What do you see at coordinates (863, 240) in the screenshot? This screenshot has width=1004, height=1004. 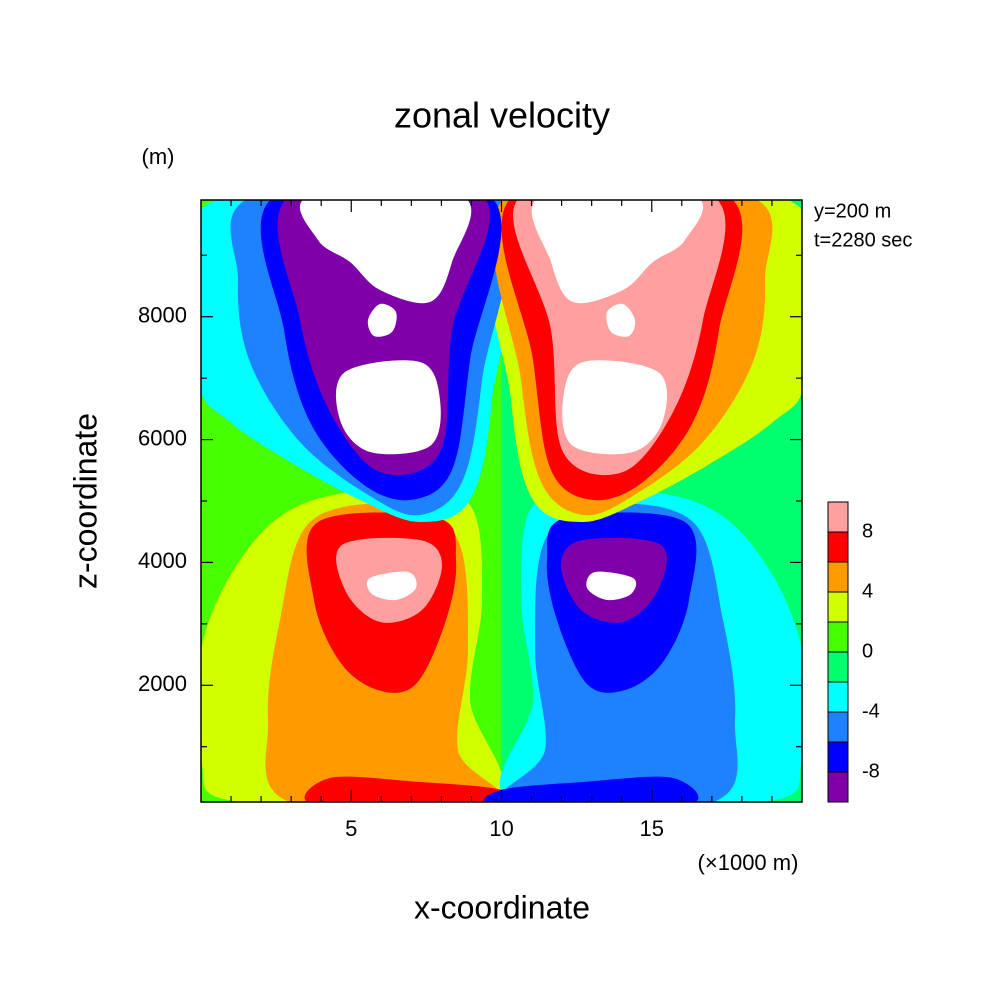 I see `annotation: t=2280 sec` at bounding box center [863, 240].